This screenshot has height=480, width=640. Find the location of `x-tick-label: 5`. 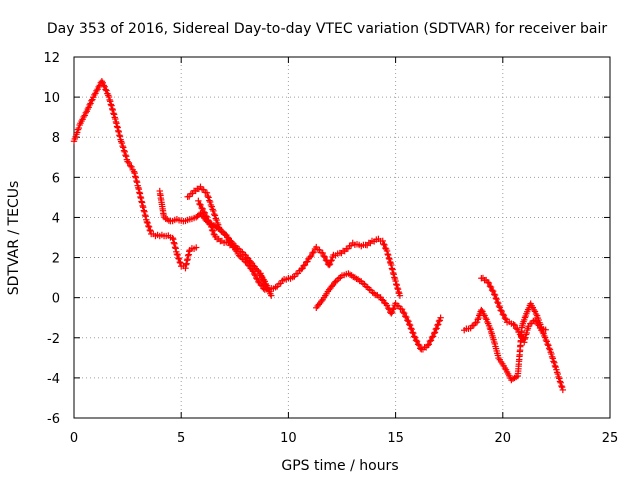

x-tick-label: 5 is located at coordinates (181, 438).